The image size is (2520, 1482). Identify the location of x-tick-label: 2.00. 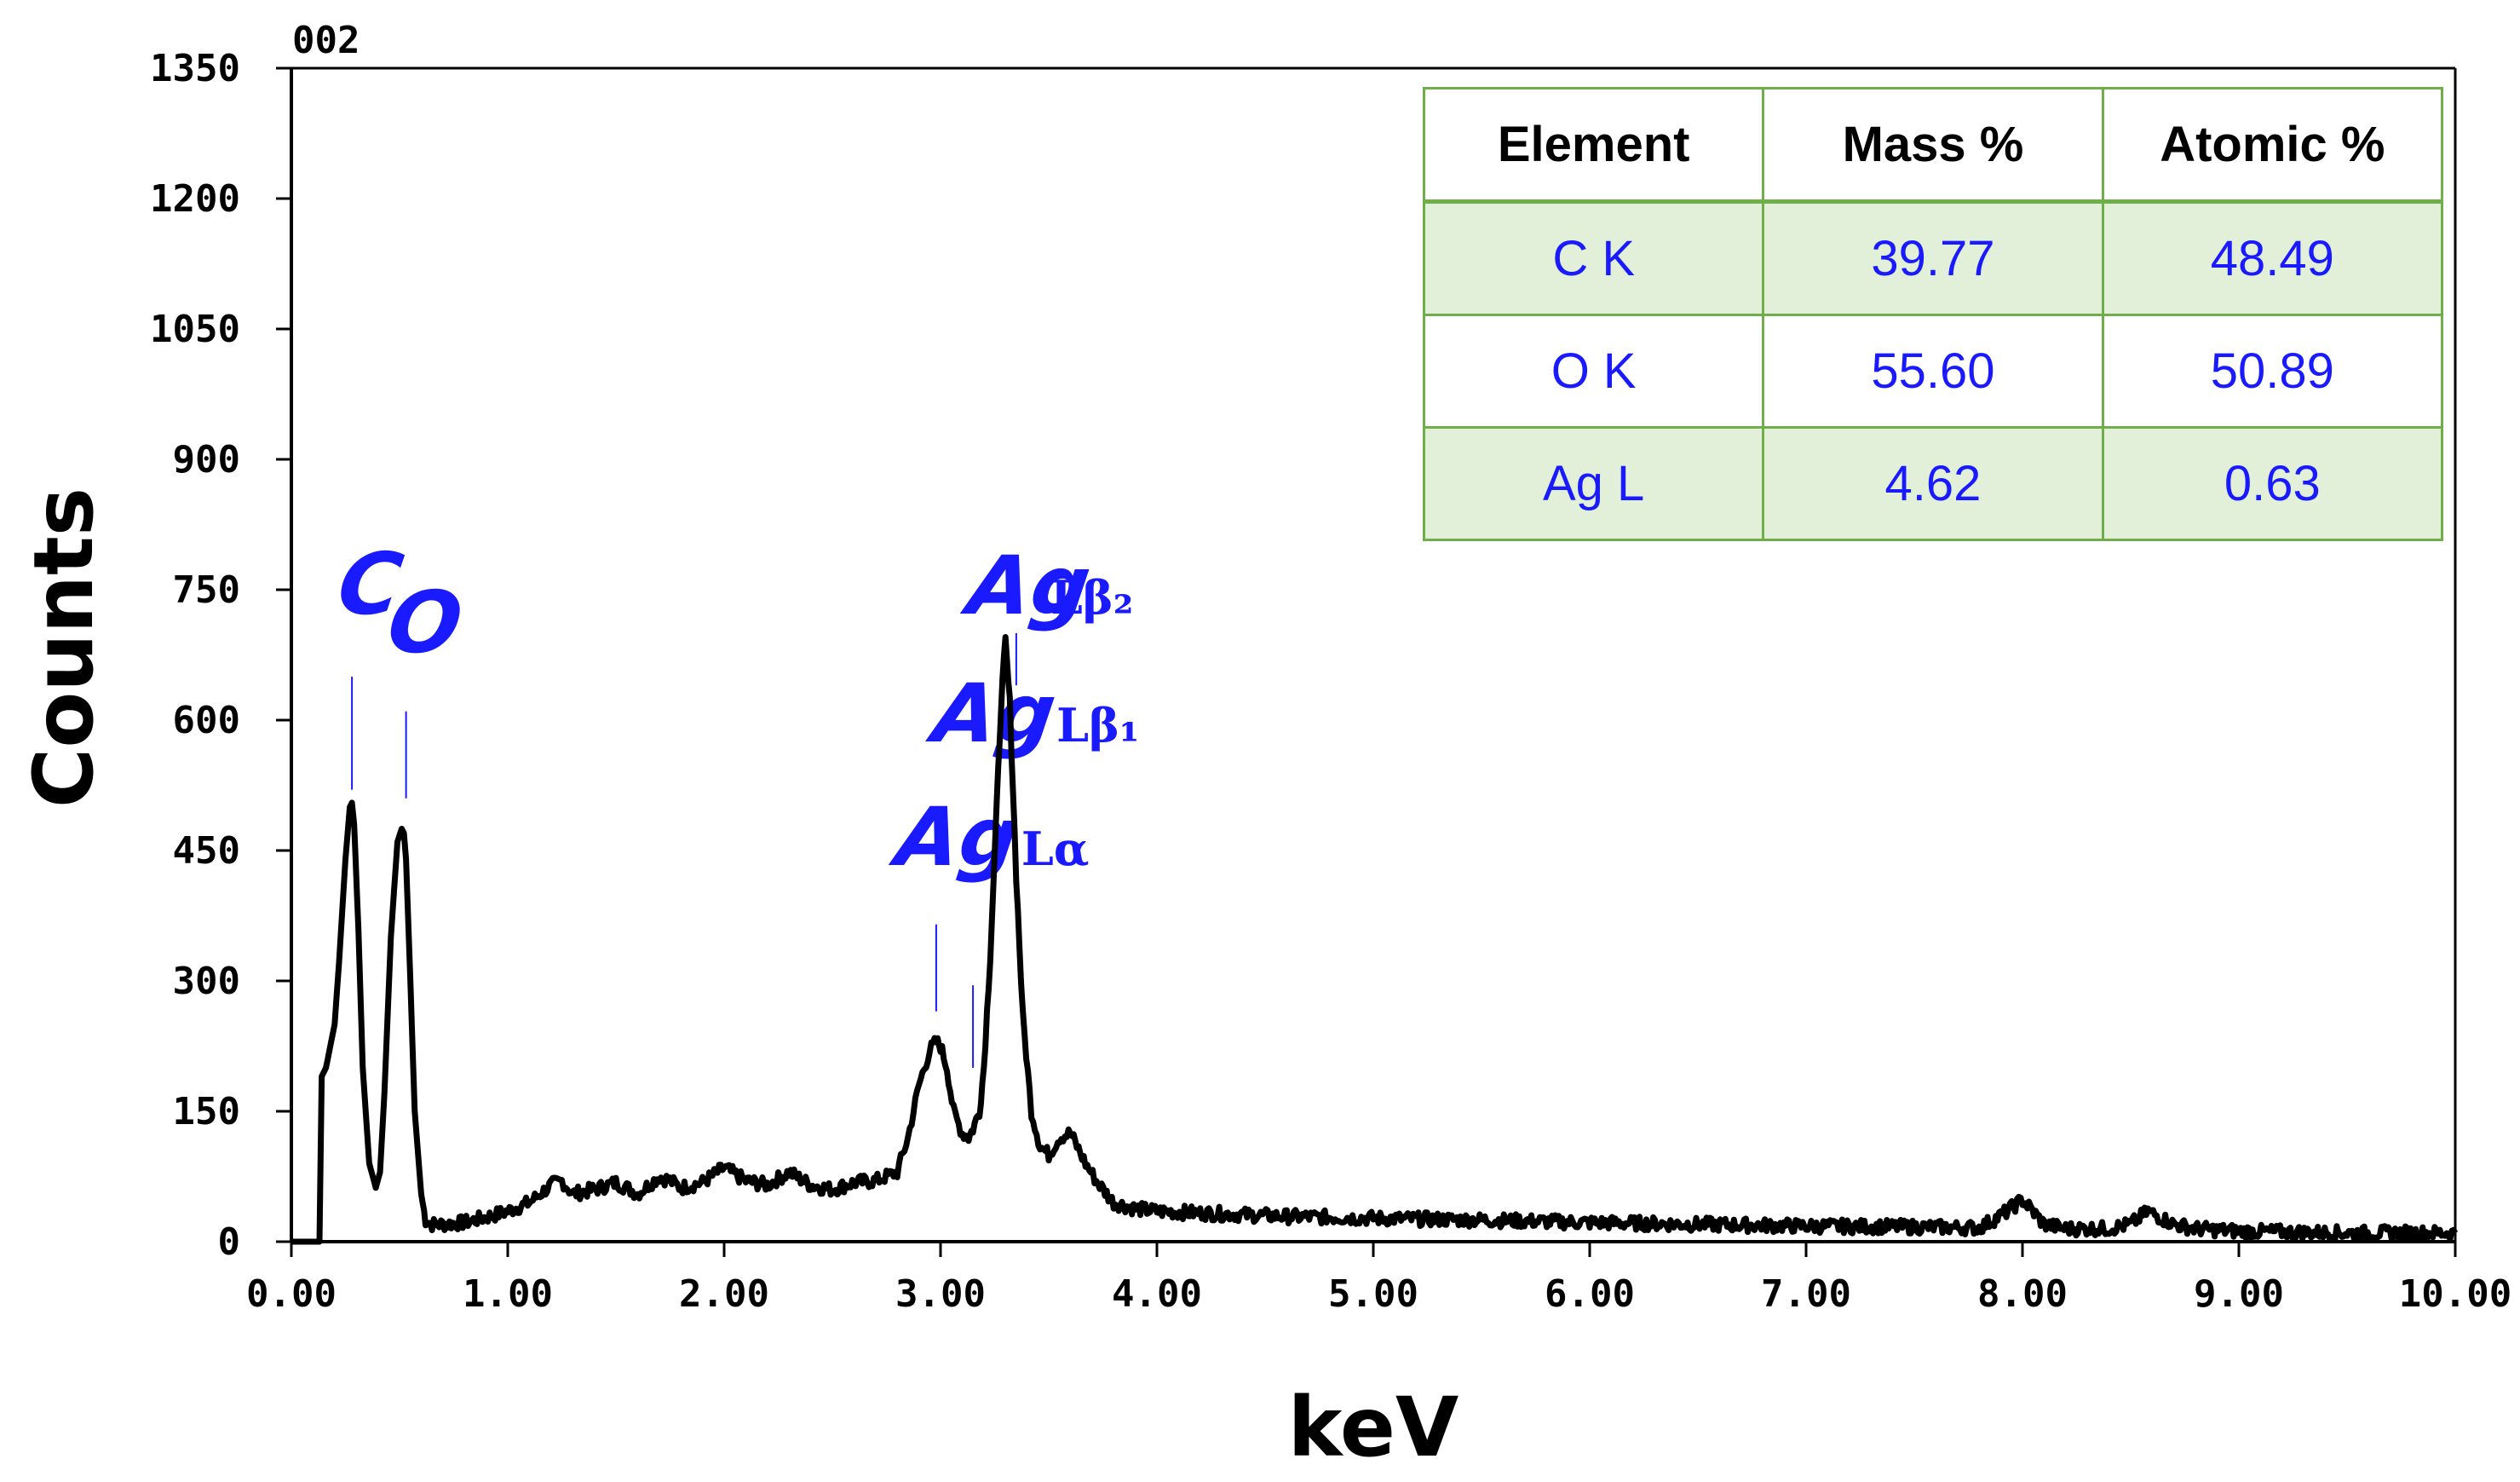
(724, 1294).